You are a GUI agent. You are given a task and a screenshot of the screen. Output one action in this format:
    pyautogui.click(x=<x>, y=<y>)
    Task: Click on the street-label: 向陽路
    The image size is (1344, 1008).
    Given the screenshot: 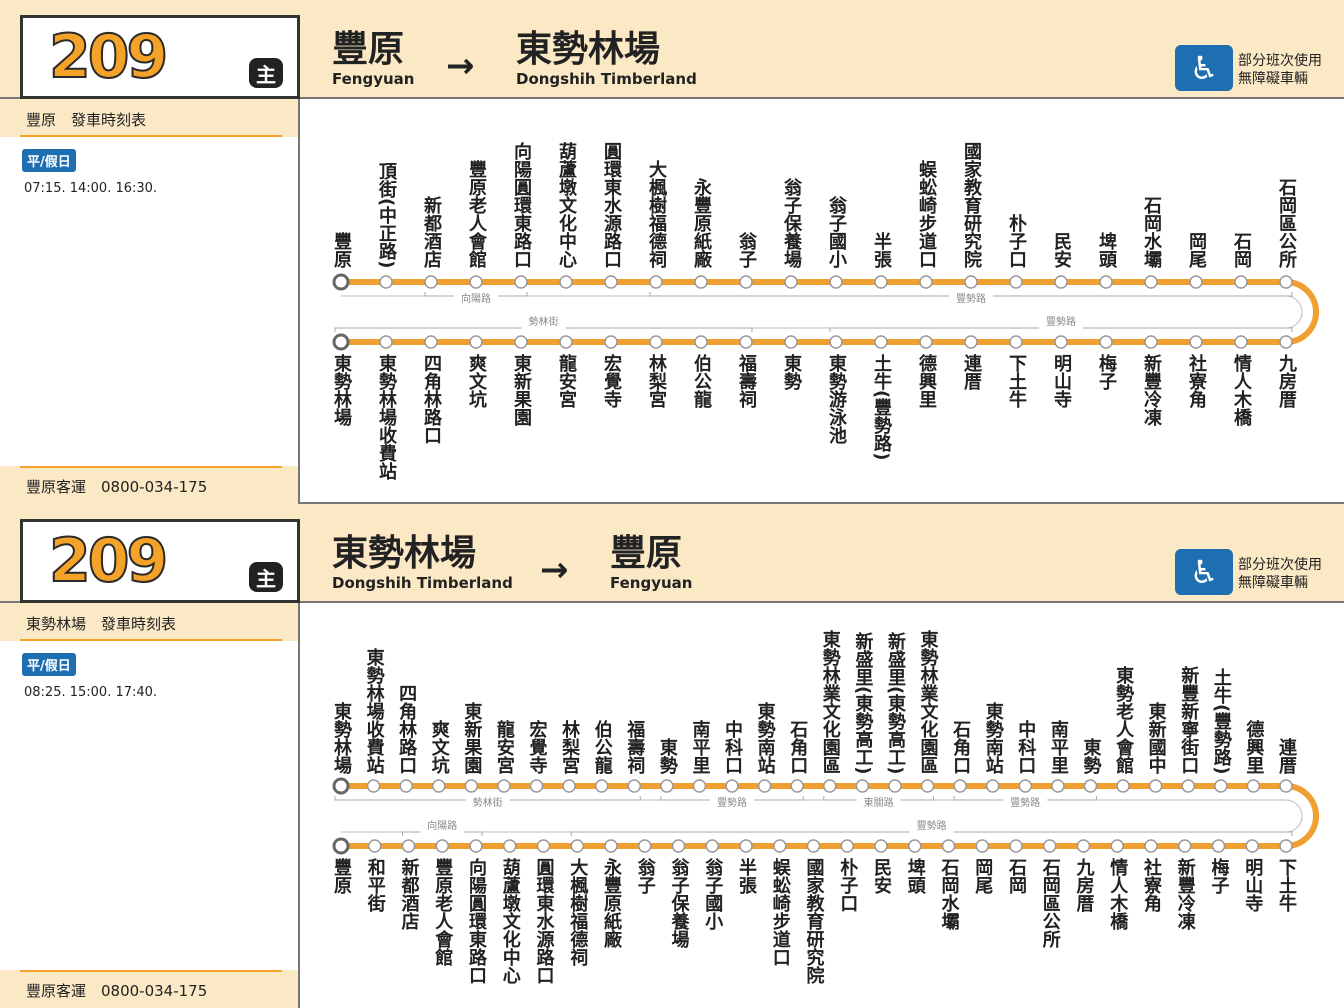 What is the action you would take?
    pyautogui.click(x=442, y=825)
    